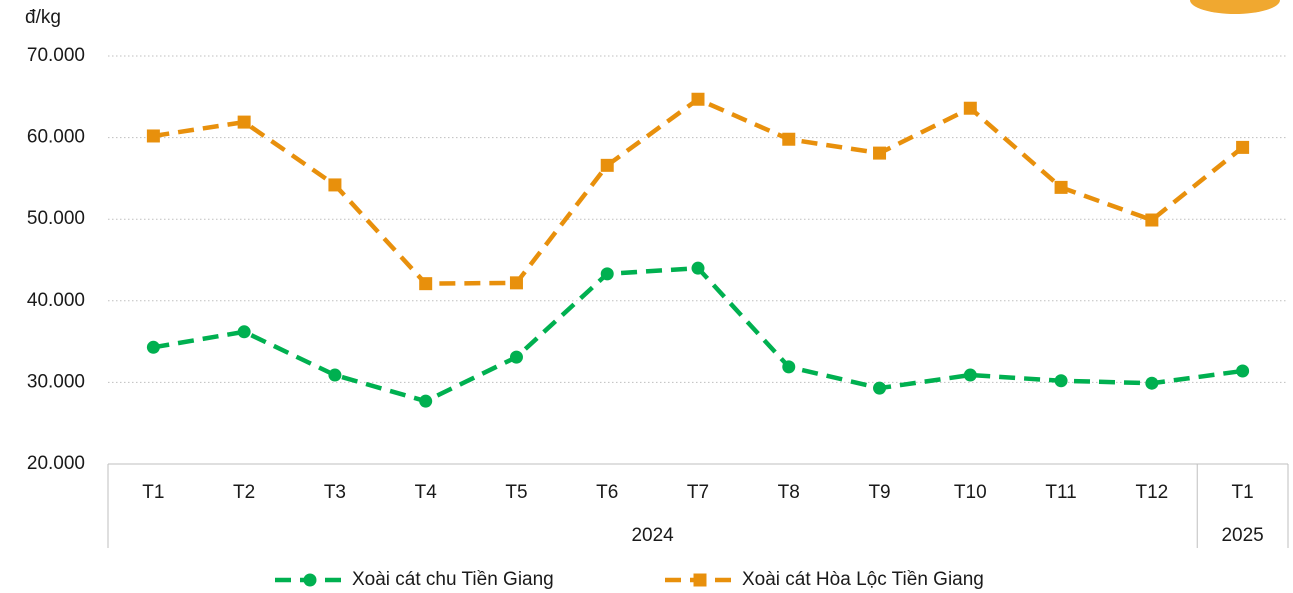 This screenshot has height=593, width=1293. I want to click on y-axis-unit: đ/kg, so click(43, 17).